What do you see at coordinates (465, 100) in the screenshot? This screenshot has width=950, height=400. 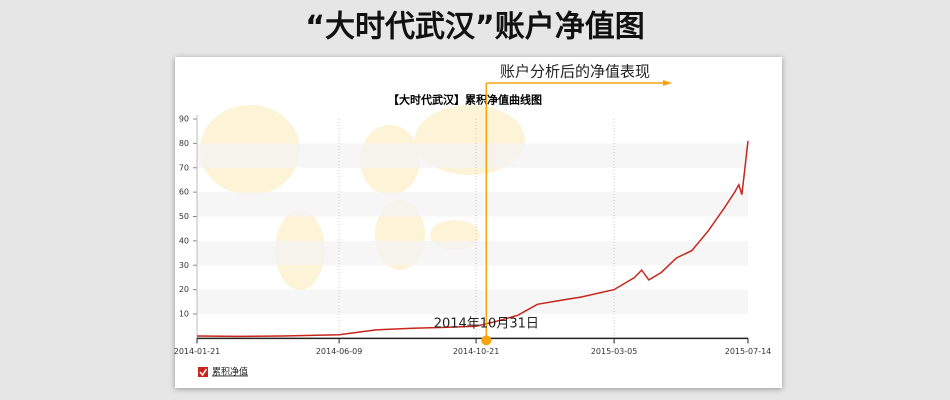 I see `chart-title: 【大时代武汉】累积净值曲线图` at bounding box center [465, 100].